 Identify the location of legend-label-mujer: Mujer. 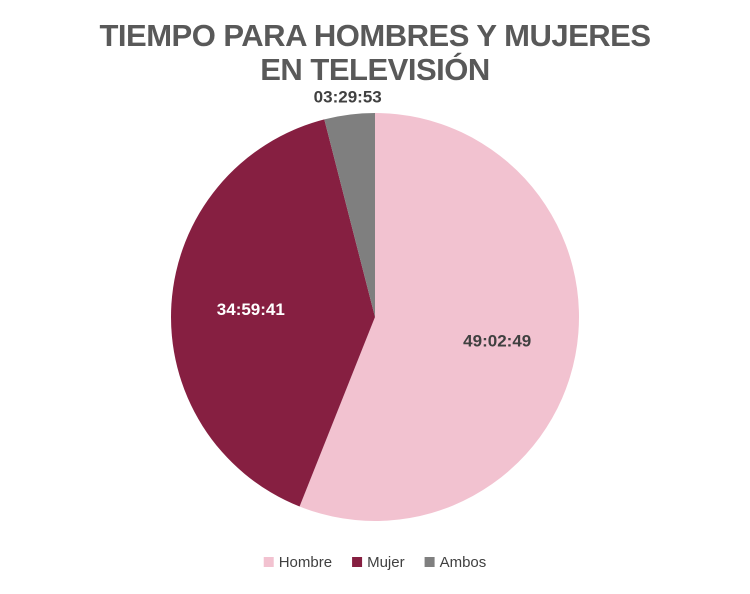
(386, 562).